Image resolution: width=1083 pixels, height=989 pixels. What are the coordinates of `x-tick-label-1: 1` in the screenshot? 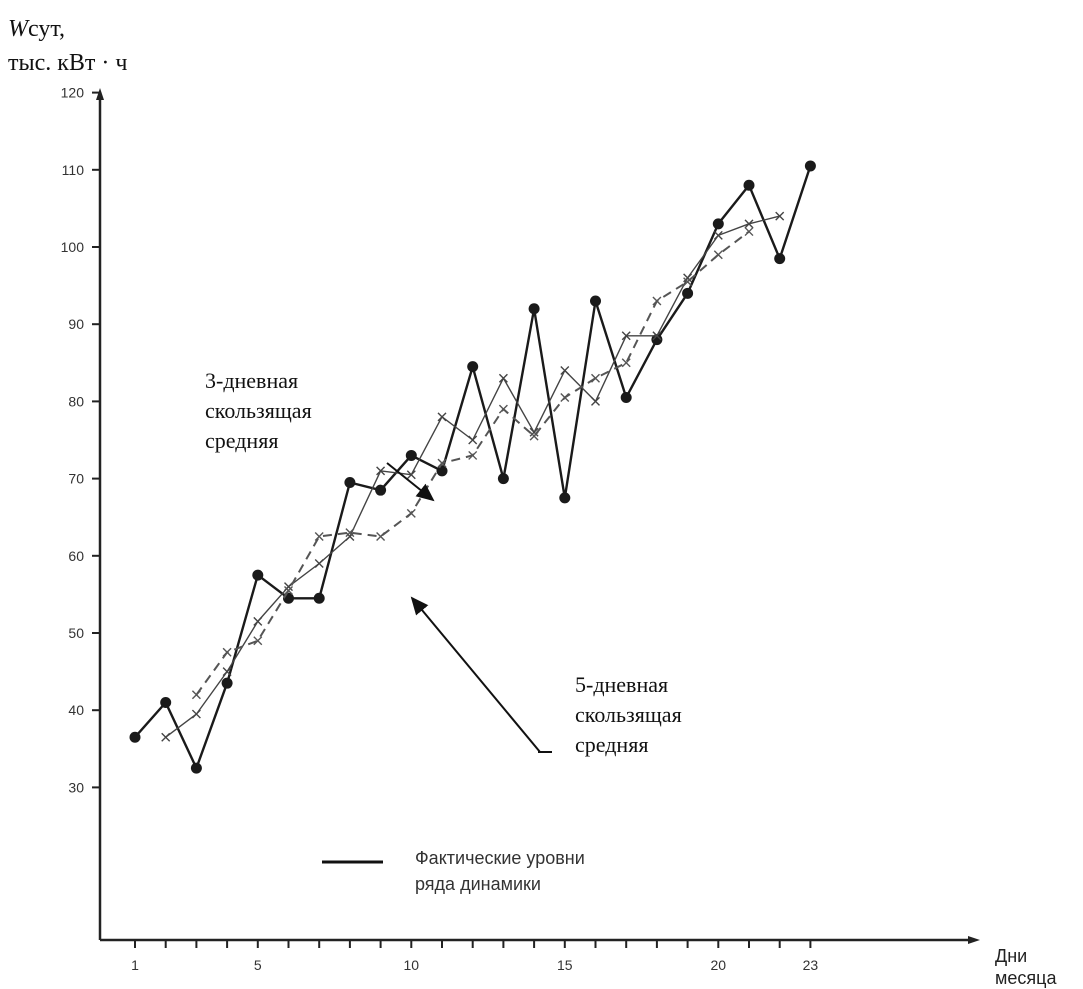 It's located at (135, 965).